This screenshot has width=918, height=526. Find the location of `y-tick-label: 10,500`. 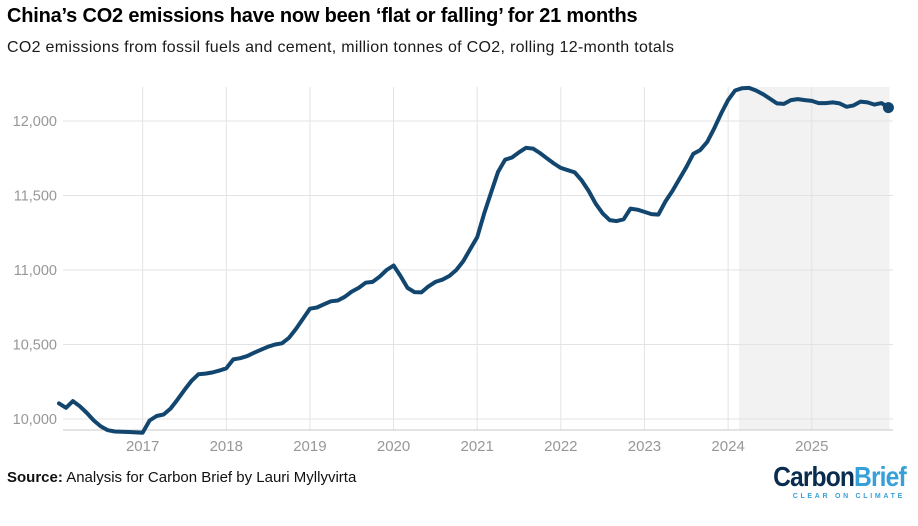

y-tick-label: 10,500 is located at coordinates (35, 346).